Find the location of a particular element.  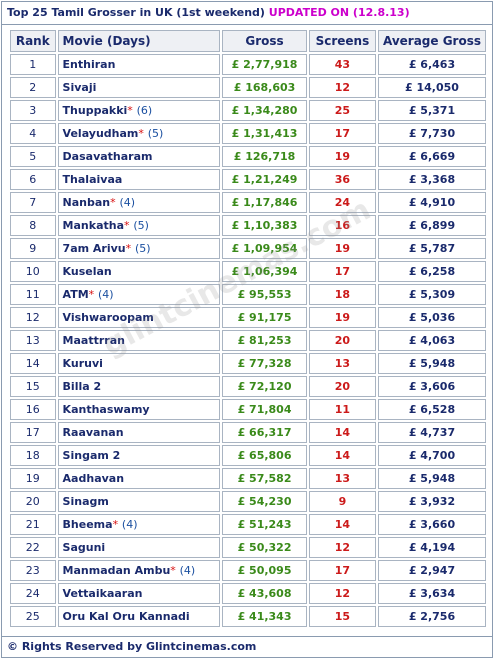

rank: 7 is located at coordinates (33, 202).